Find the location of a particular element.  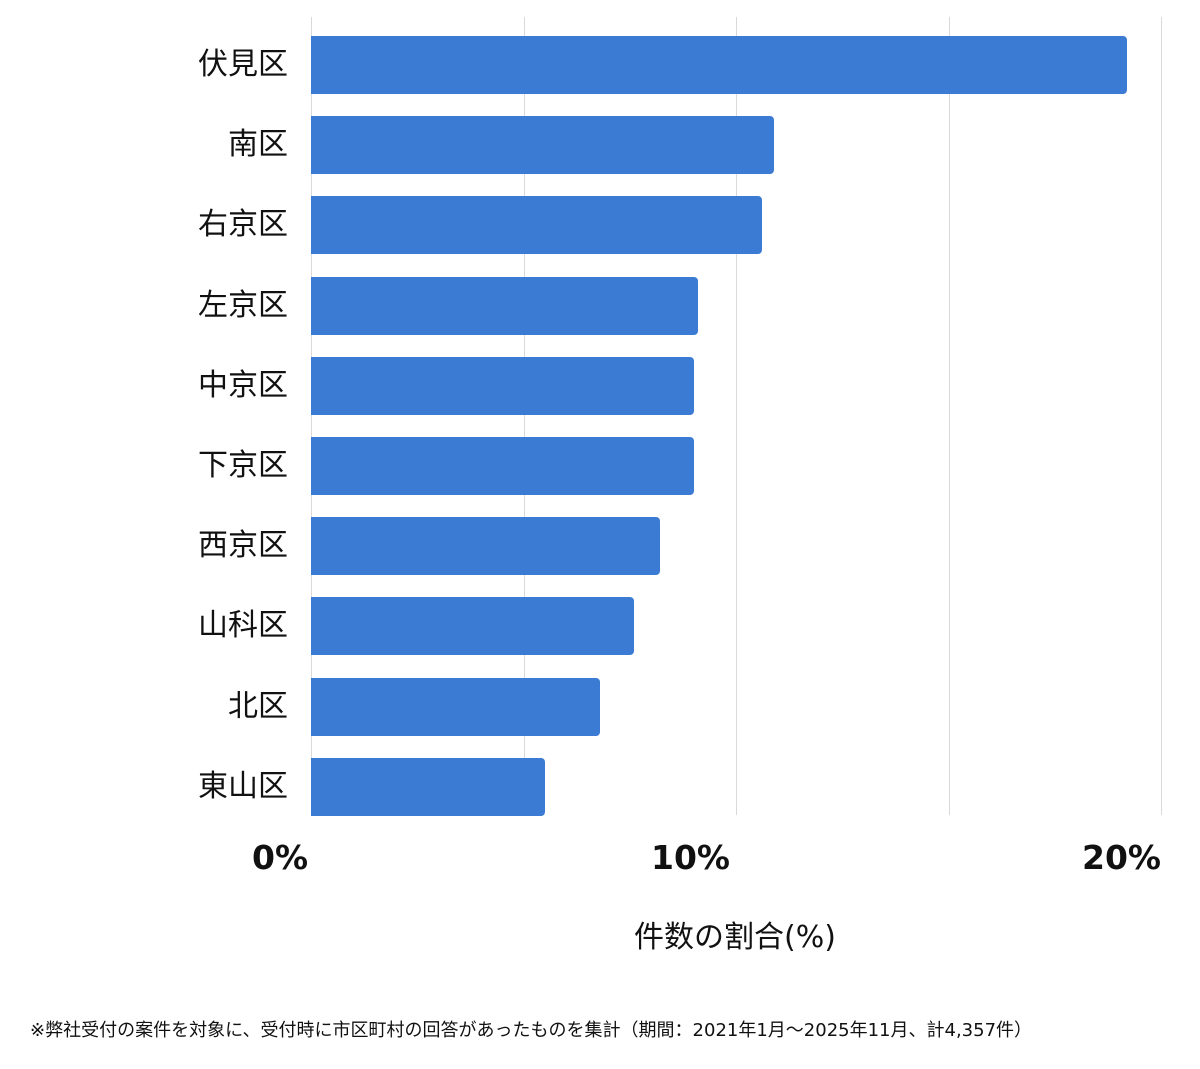

category-label: 東山区 is located at coordinates (243, 786).